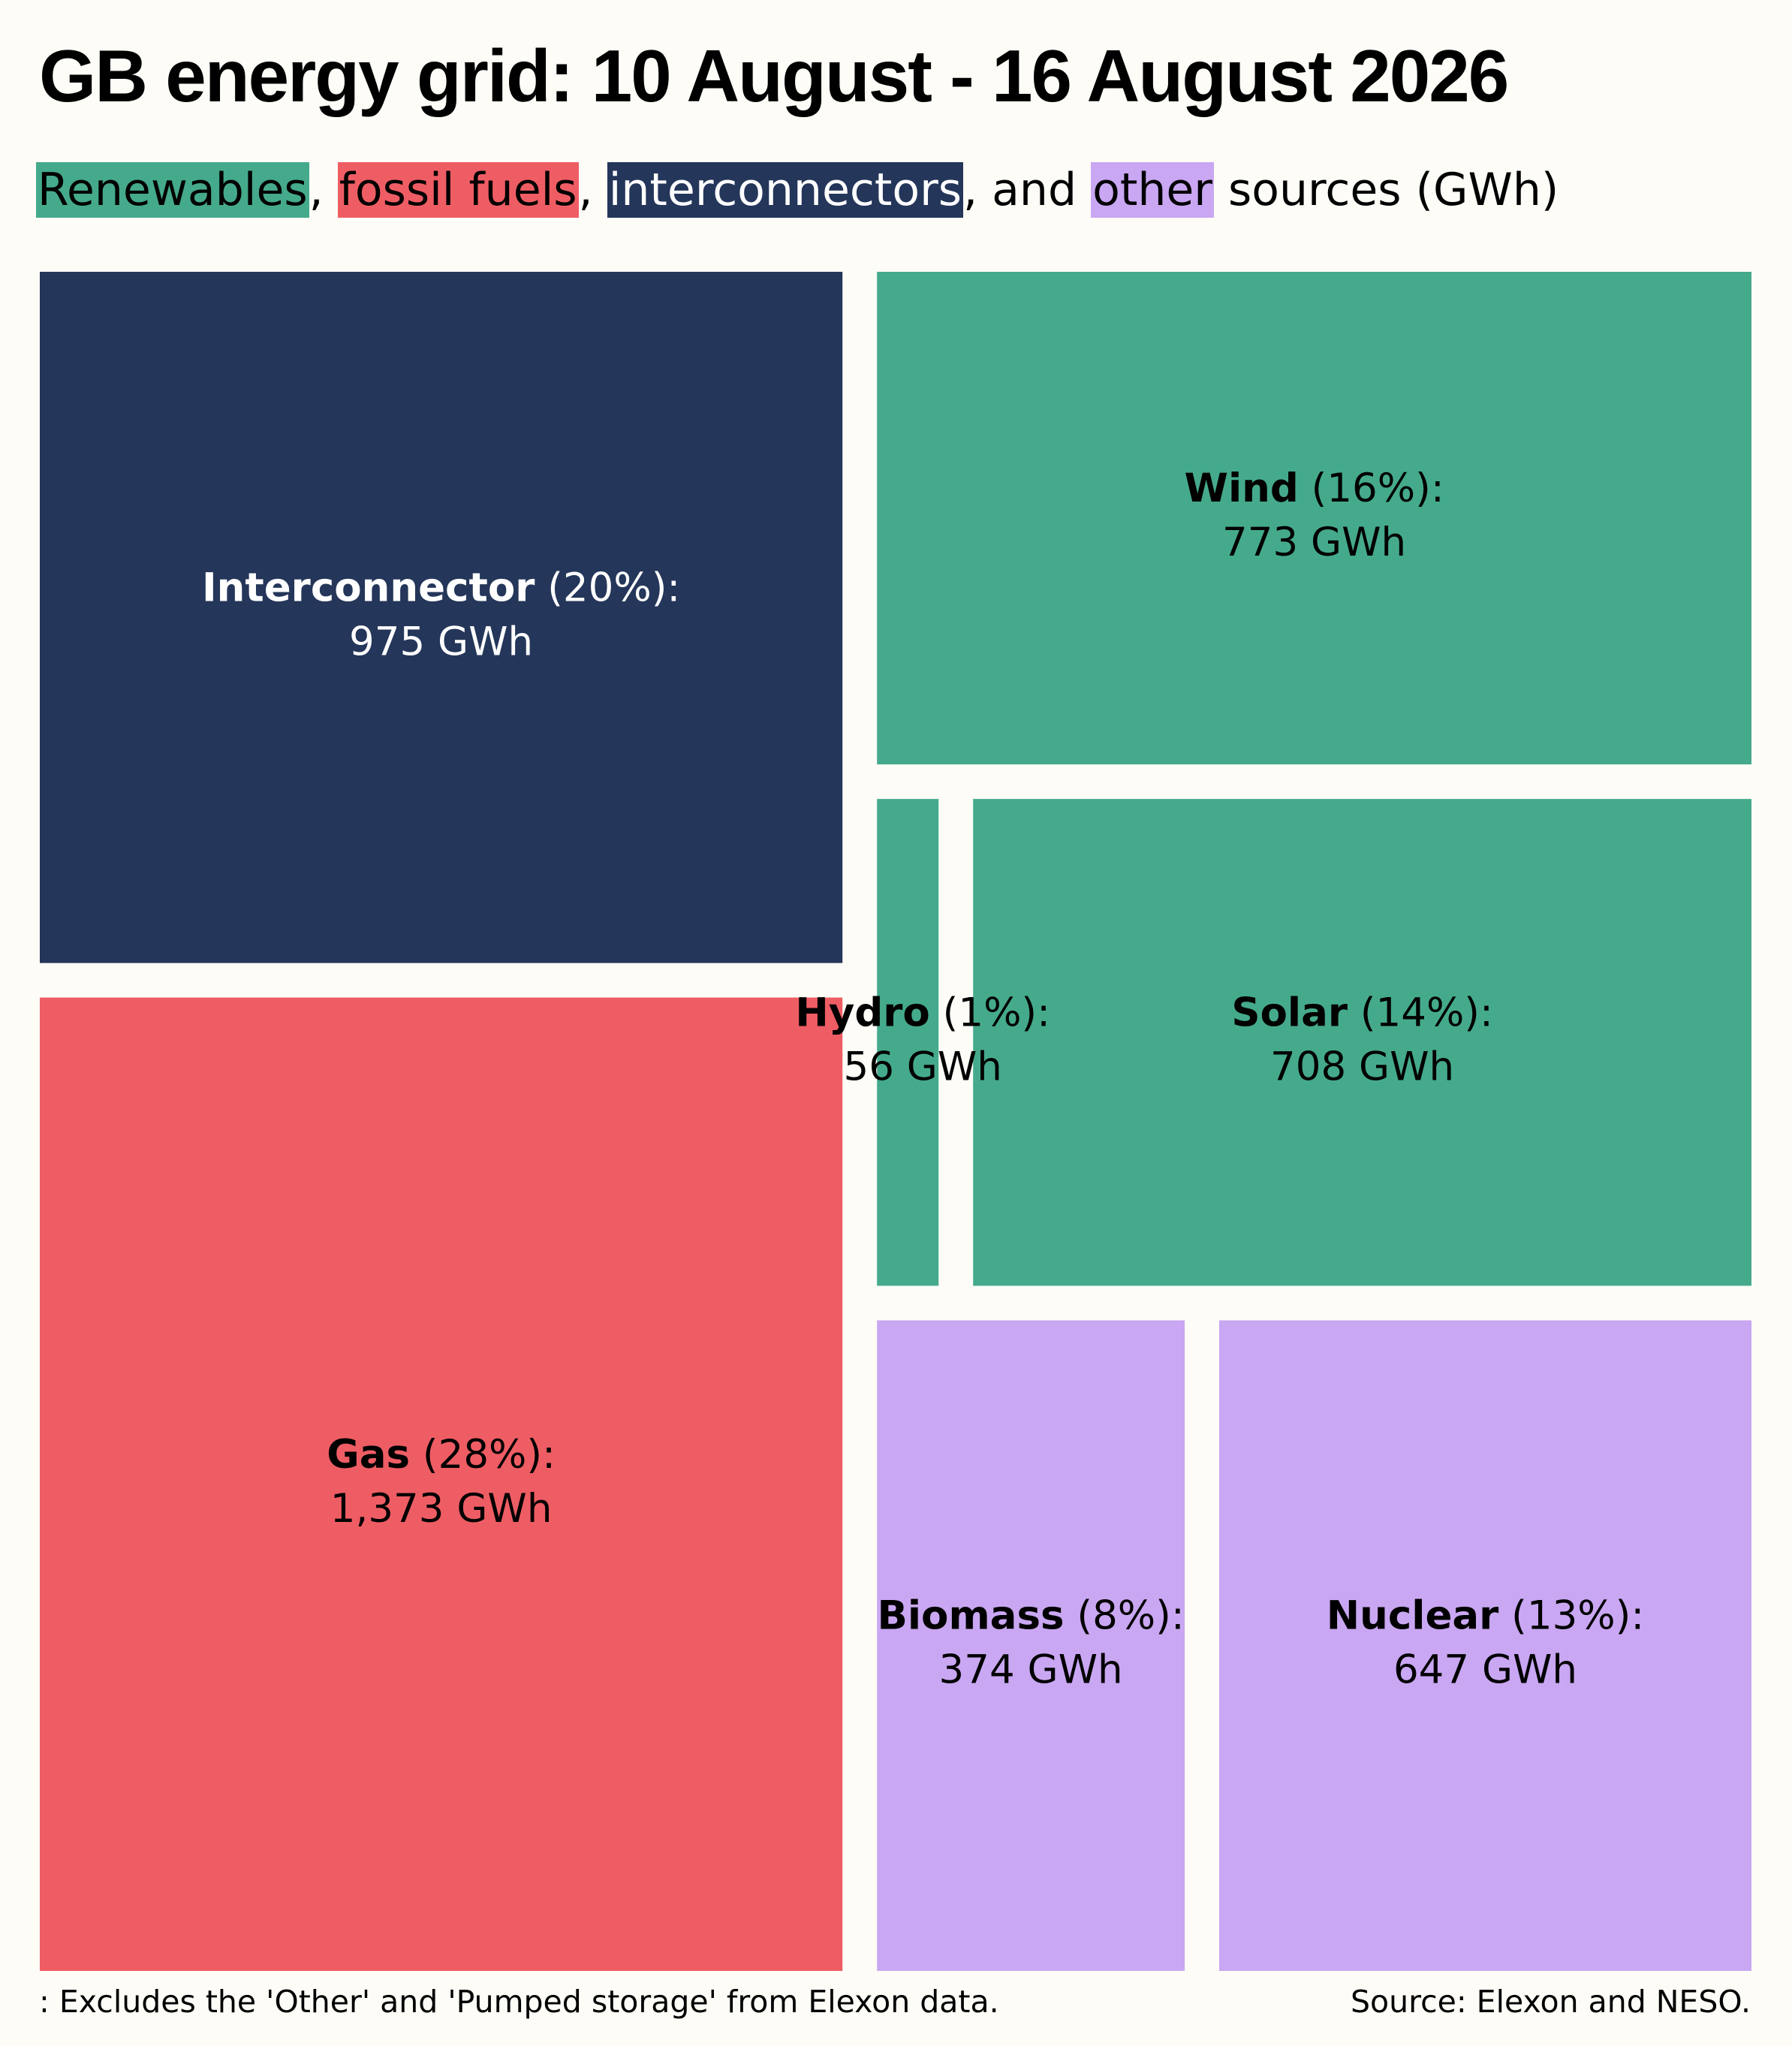  I want to click on treemap-label-hydro: Hydro (1%):, so click(922, 1012).